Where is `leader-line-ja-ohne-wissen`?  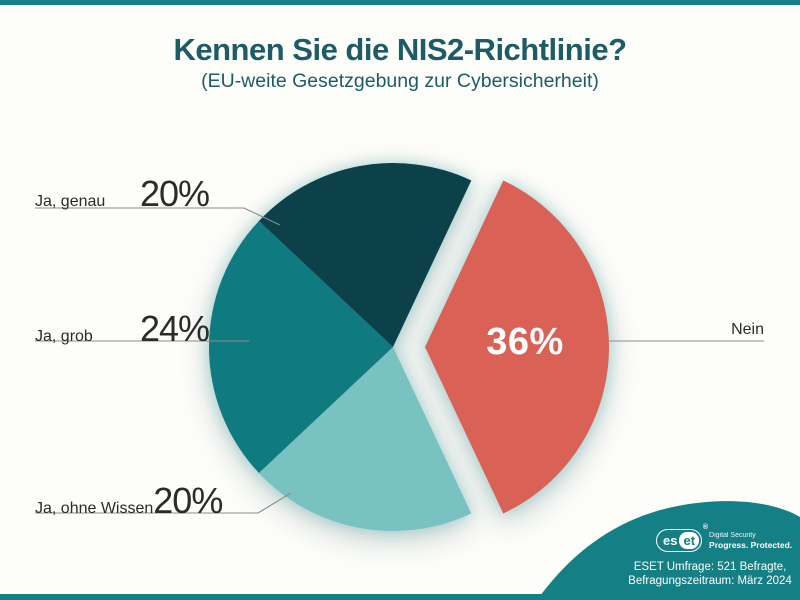 leader-line-ja-ohne-wissen is located at coordinates (163, 503).